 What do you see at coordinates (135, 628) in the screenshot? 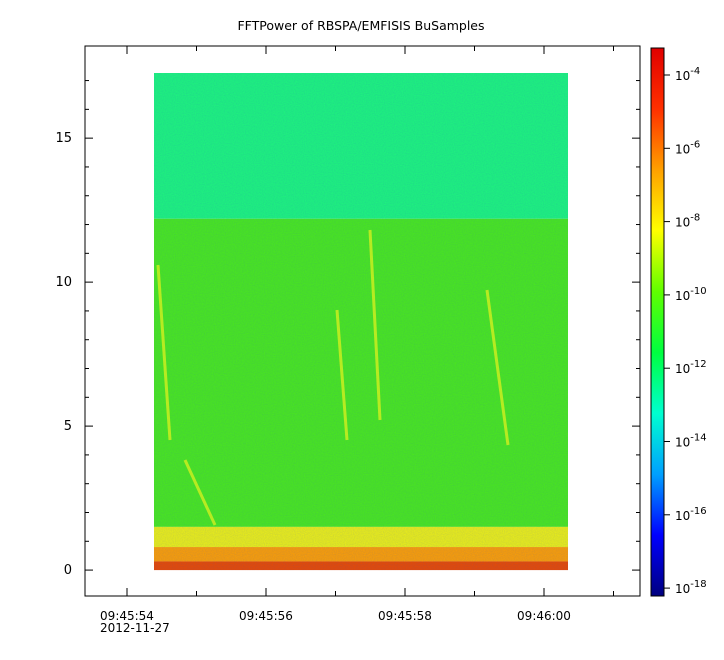
I see `x-date-label: 2012-11-27` at bounding box center [135, 628].